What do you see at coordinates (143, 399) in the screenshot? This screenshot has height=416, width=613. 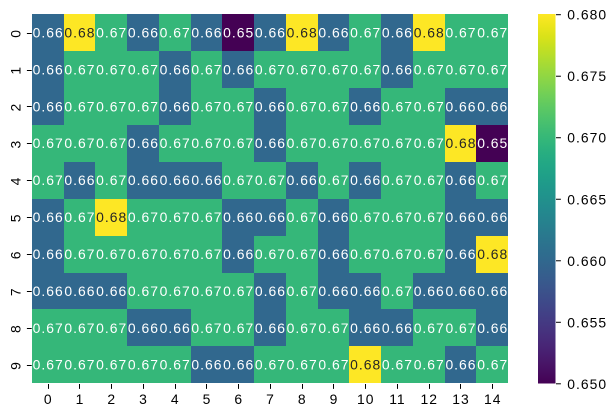 I see `svg-text: 3` at bounding box center [143, 399].